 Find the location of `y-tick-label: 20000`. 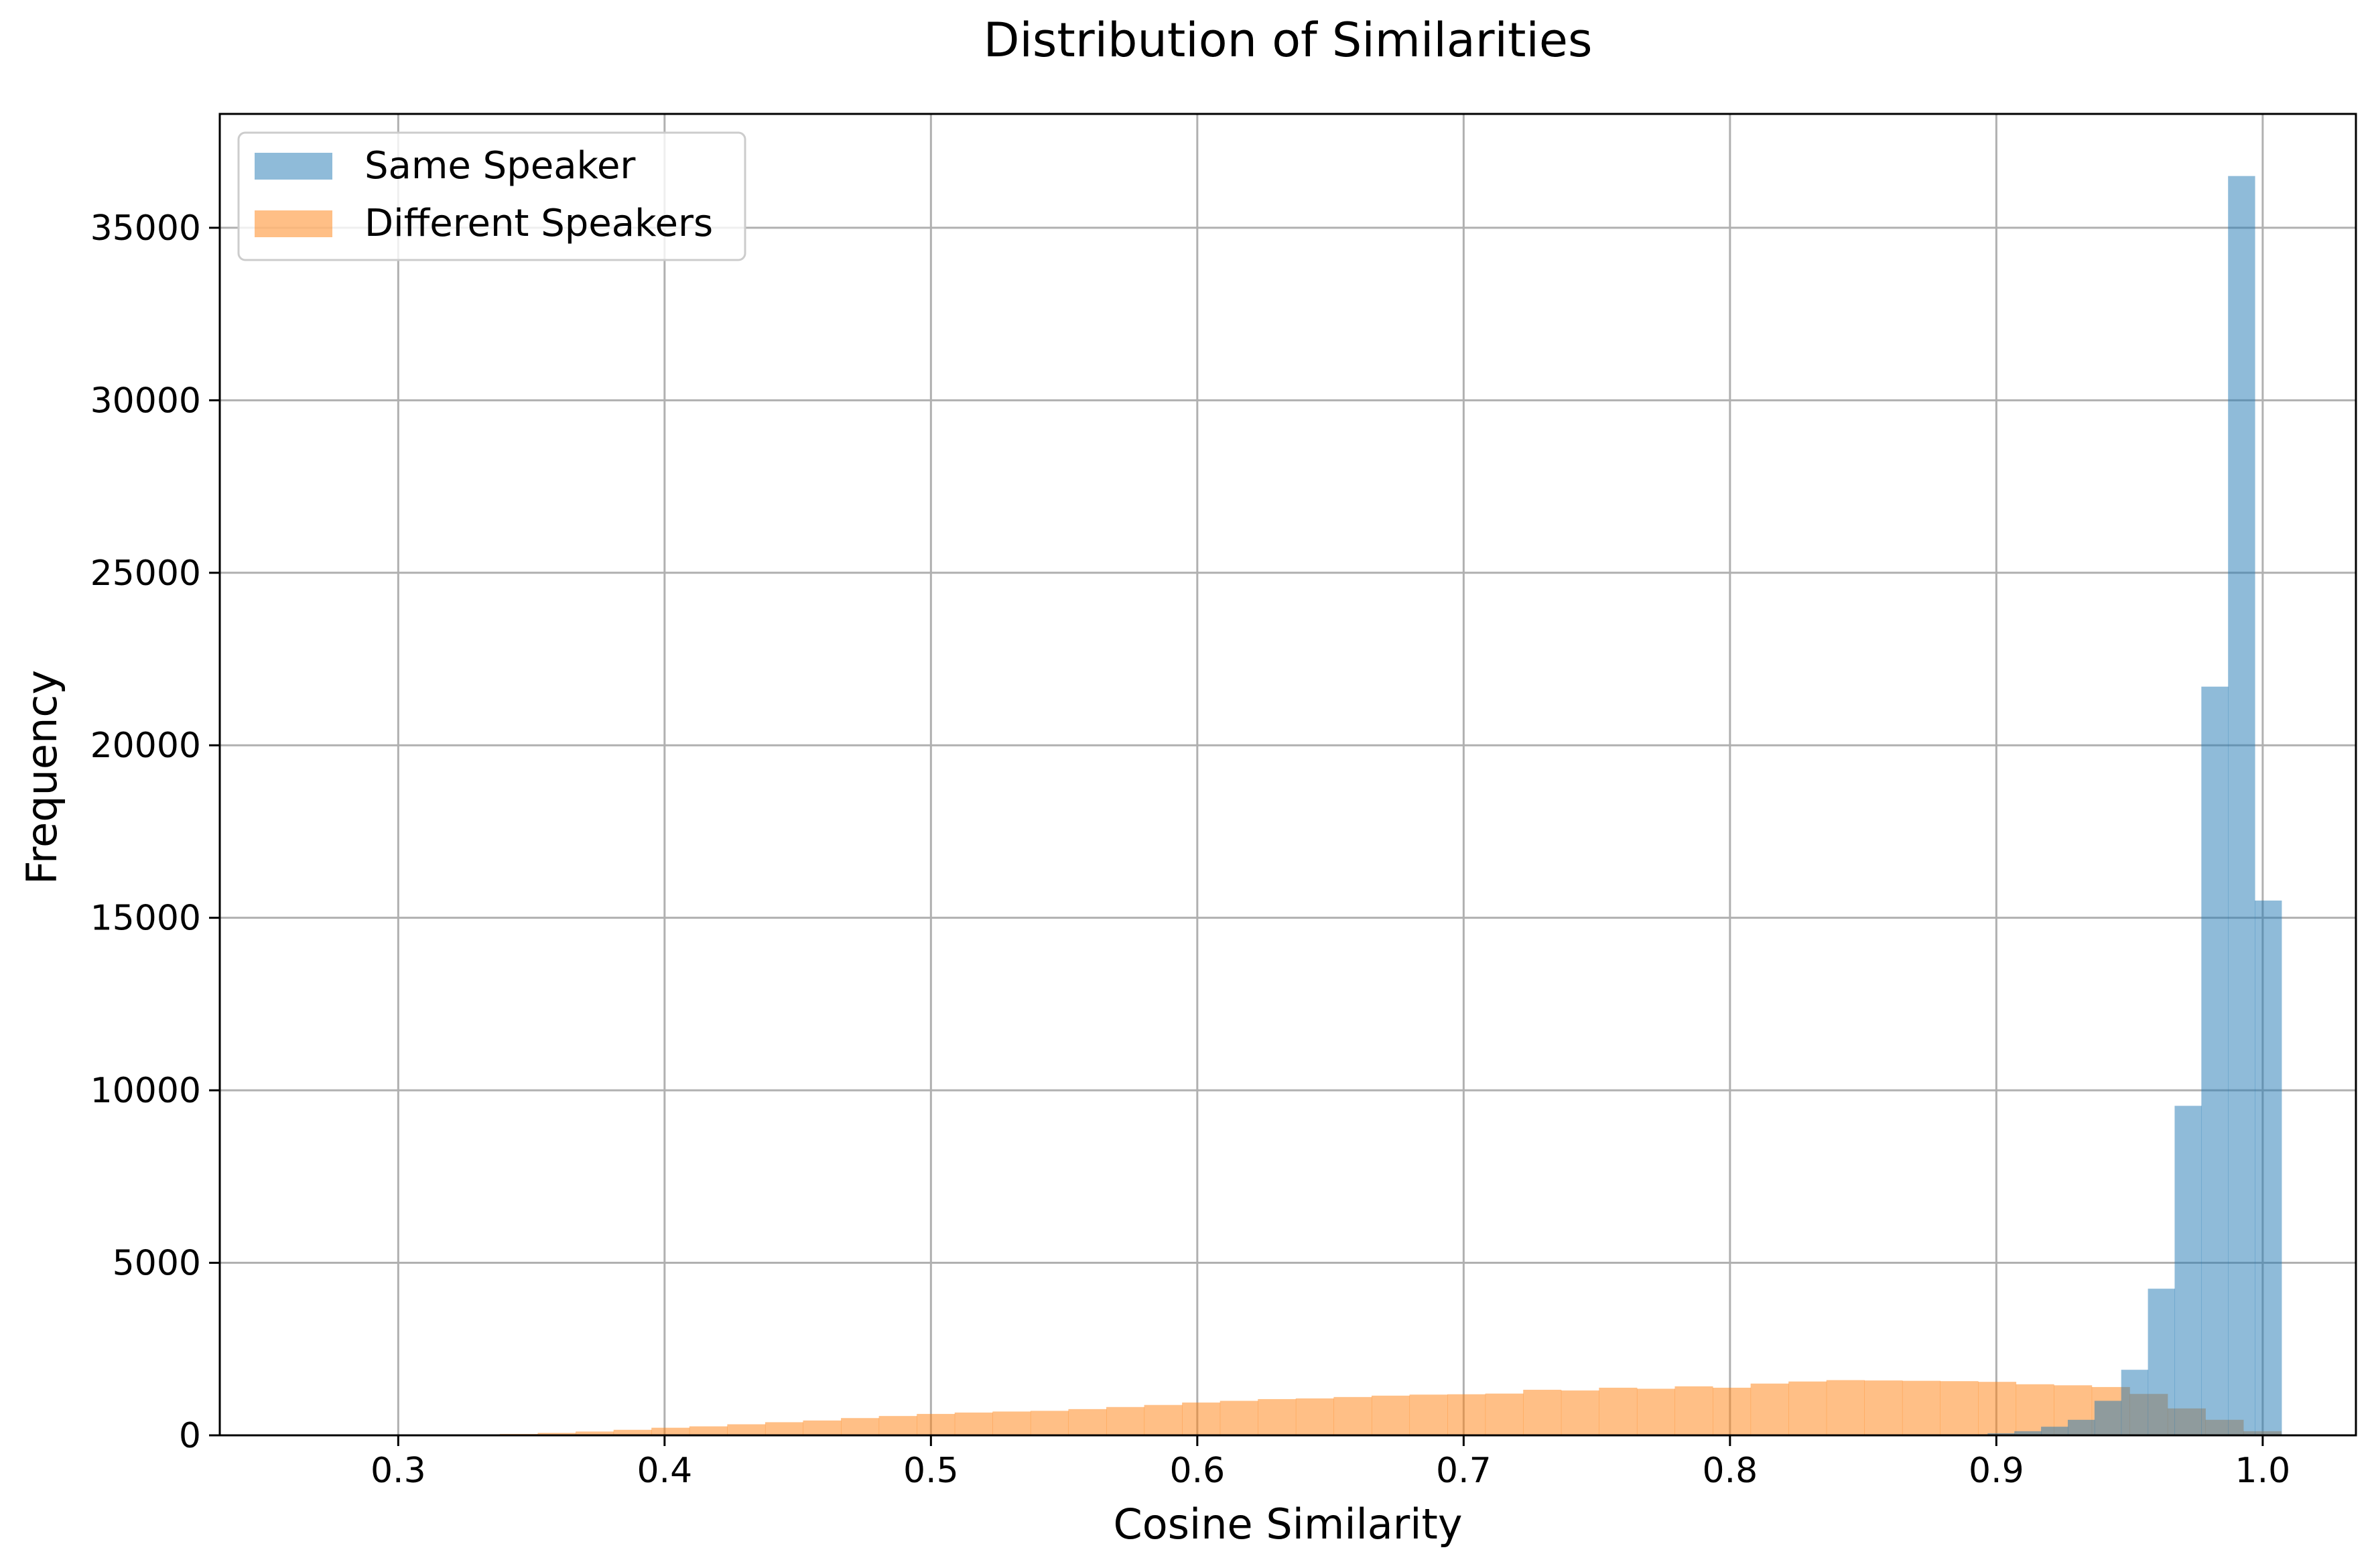

y-tick-label: 20000 is located at coordinates (145, 746).